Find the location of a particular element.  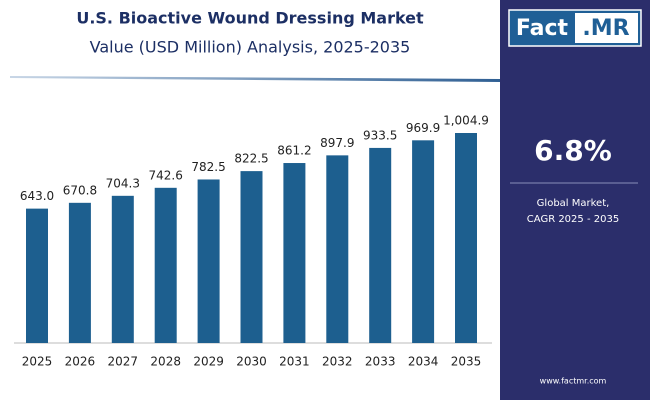

website: www.factmr.com is located at coordinates (573, 381).